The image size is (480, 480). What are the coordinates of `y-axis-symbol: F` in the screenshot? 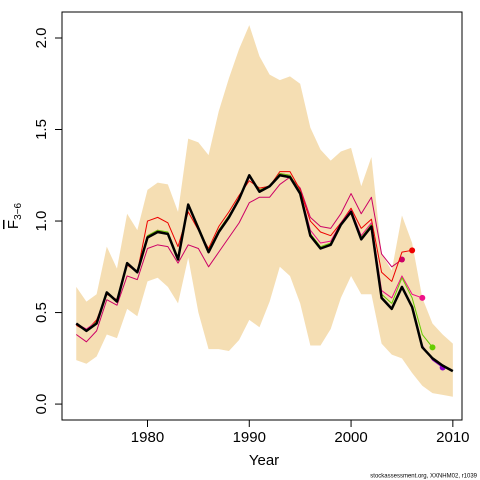 It's located at (13, 224).